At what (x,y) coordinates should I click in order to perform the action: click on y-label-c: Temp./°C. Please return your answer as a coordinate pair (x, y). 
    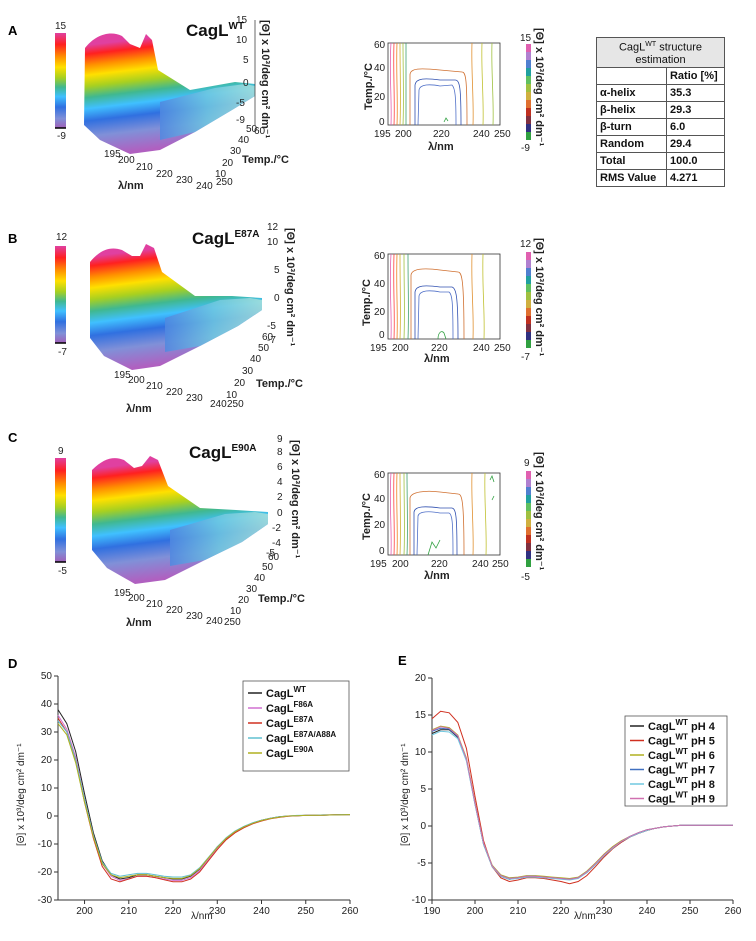
    Looking at the image, I should click on (281, 599).